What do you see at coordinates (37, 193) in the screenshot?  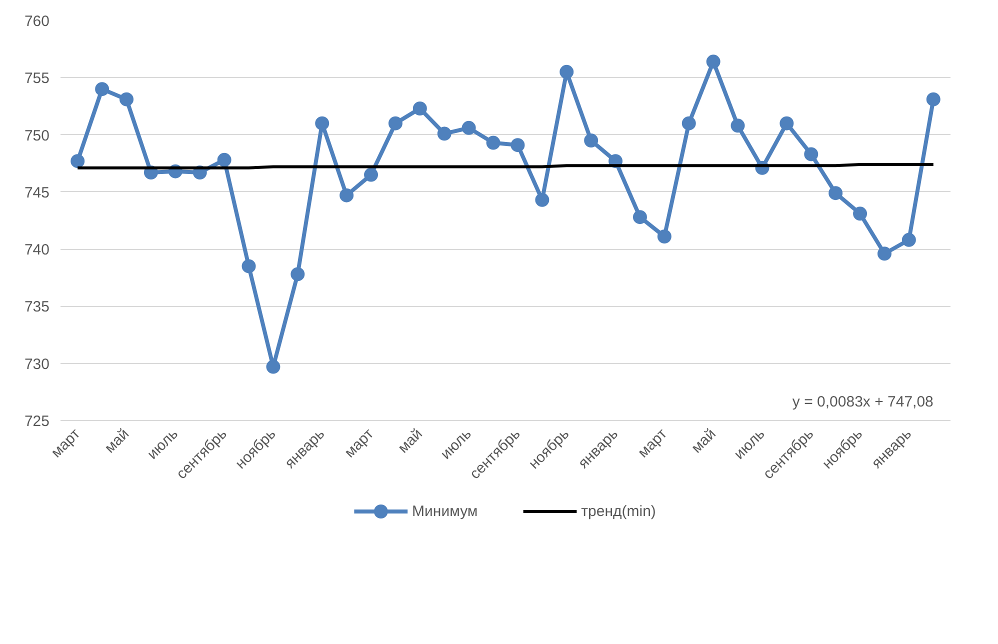 I see `y-tick-label: 745` at bounding box center [37, 193].